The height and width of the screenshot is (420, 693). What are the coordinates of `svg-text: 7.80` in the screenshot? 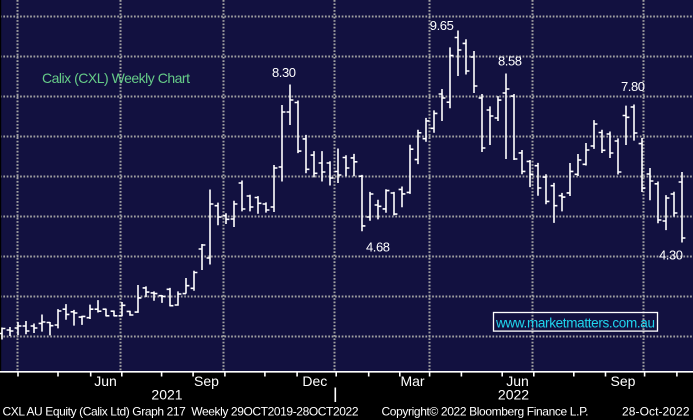 It's located at (633, 86).